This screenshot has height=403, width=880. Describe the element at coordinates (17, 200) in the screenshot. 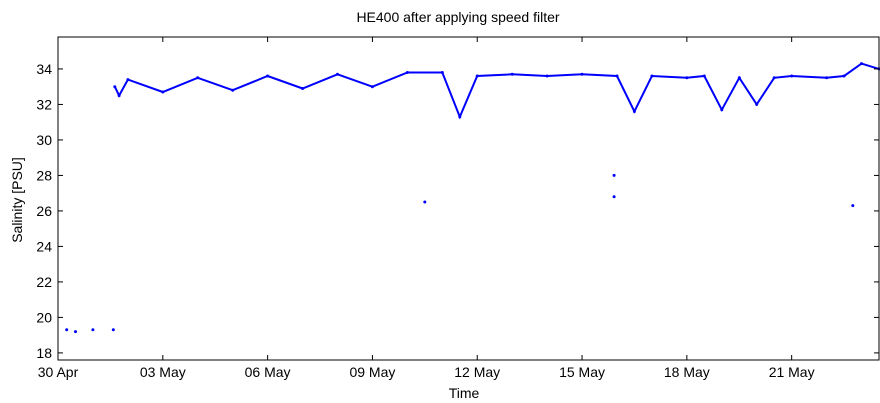

I see `y-axis-label: Salinity [PSU]` at that location.